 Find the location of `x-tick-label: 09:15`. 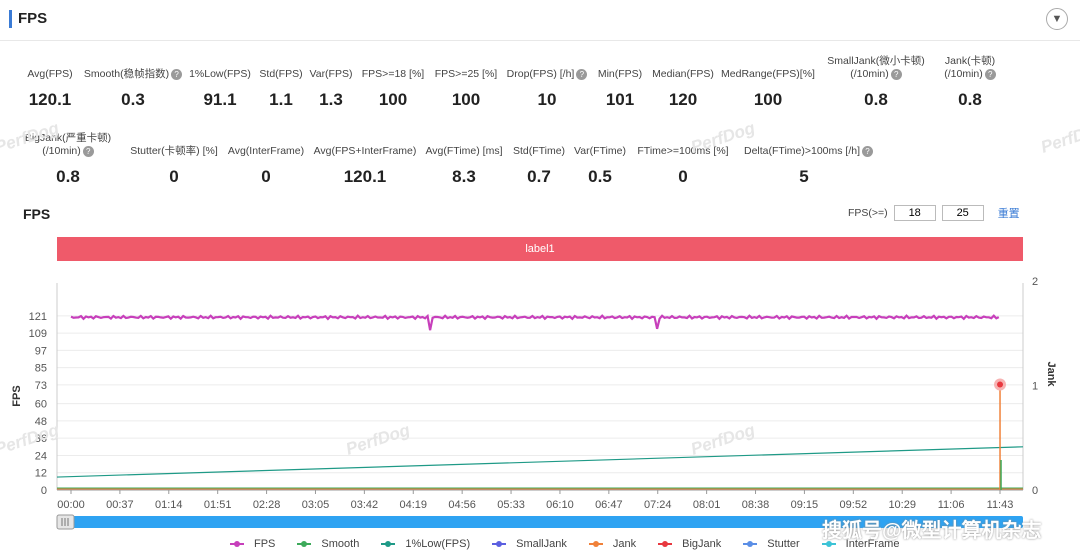

x-tick-label: 09:15 is located at coordinates (805, 505).